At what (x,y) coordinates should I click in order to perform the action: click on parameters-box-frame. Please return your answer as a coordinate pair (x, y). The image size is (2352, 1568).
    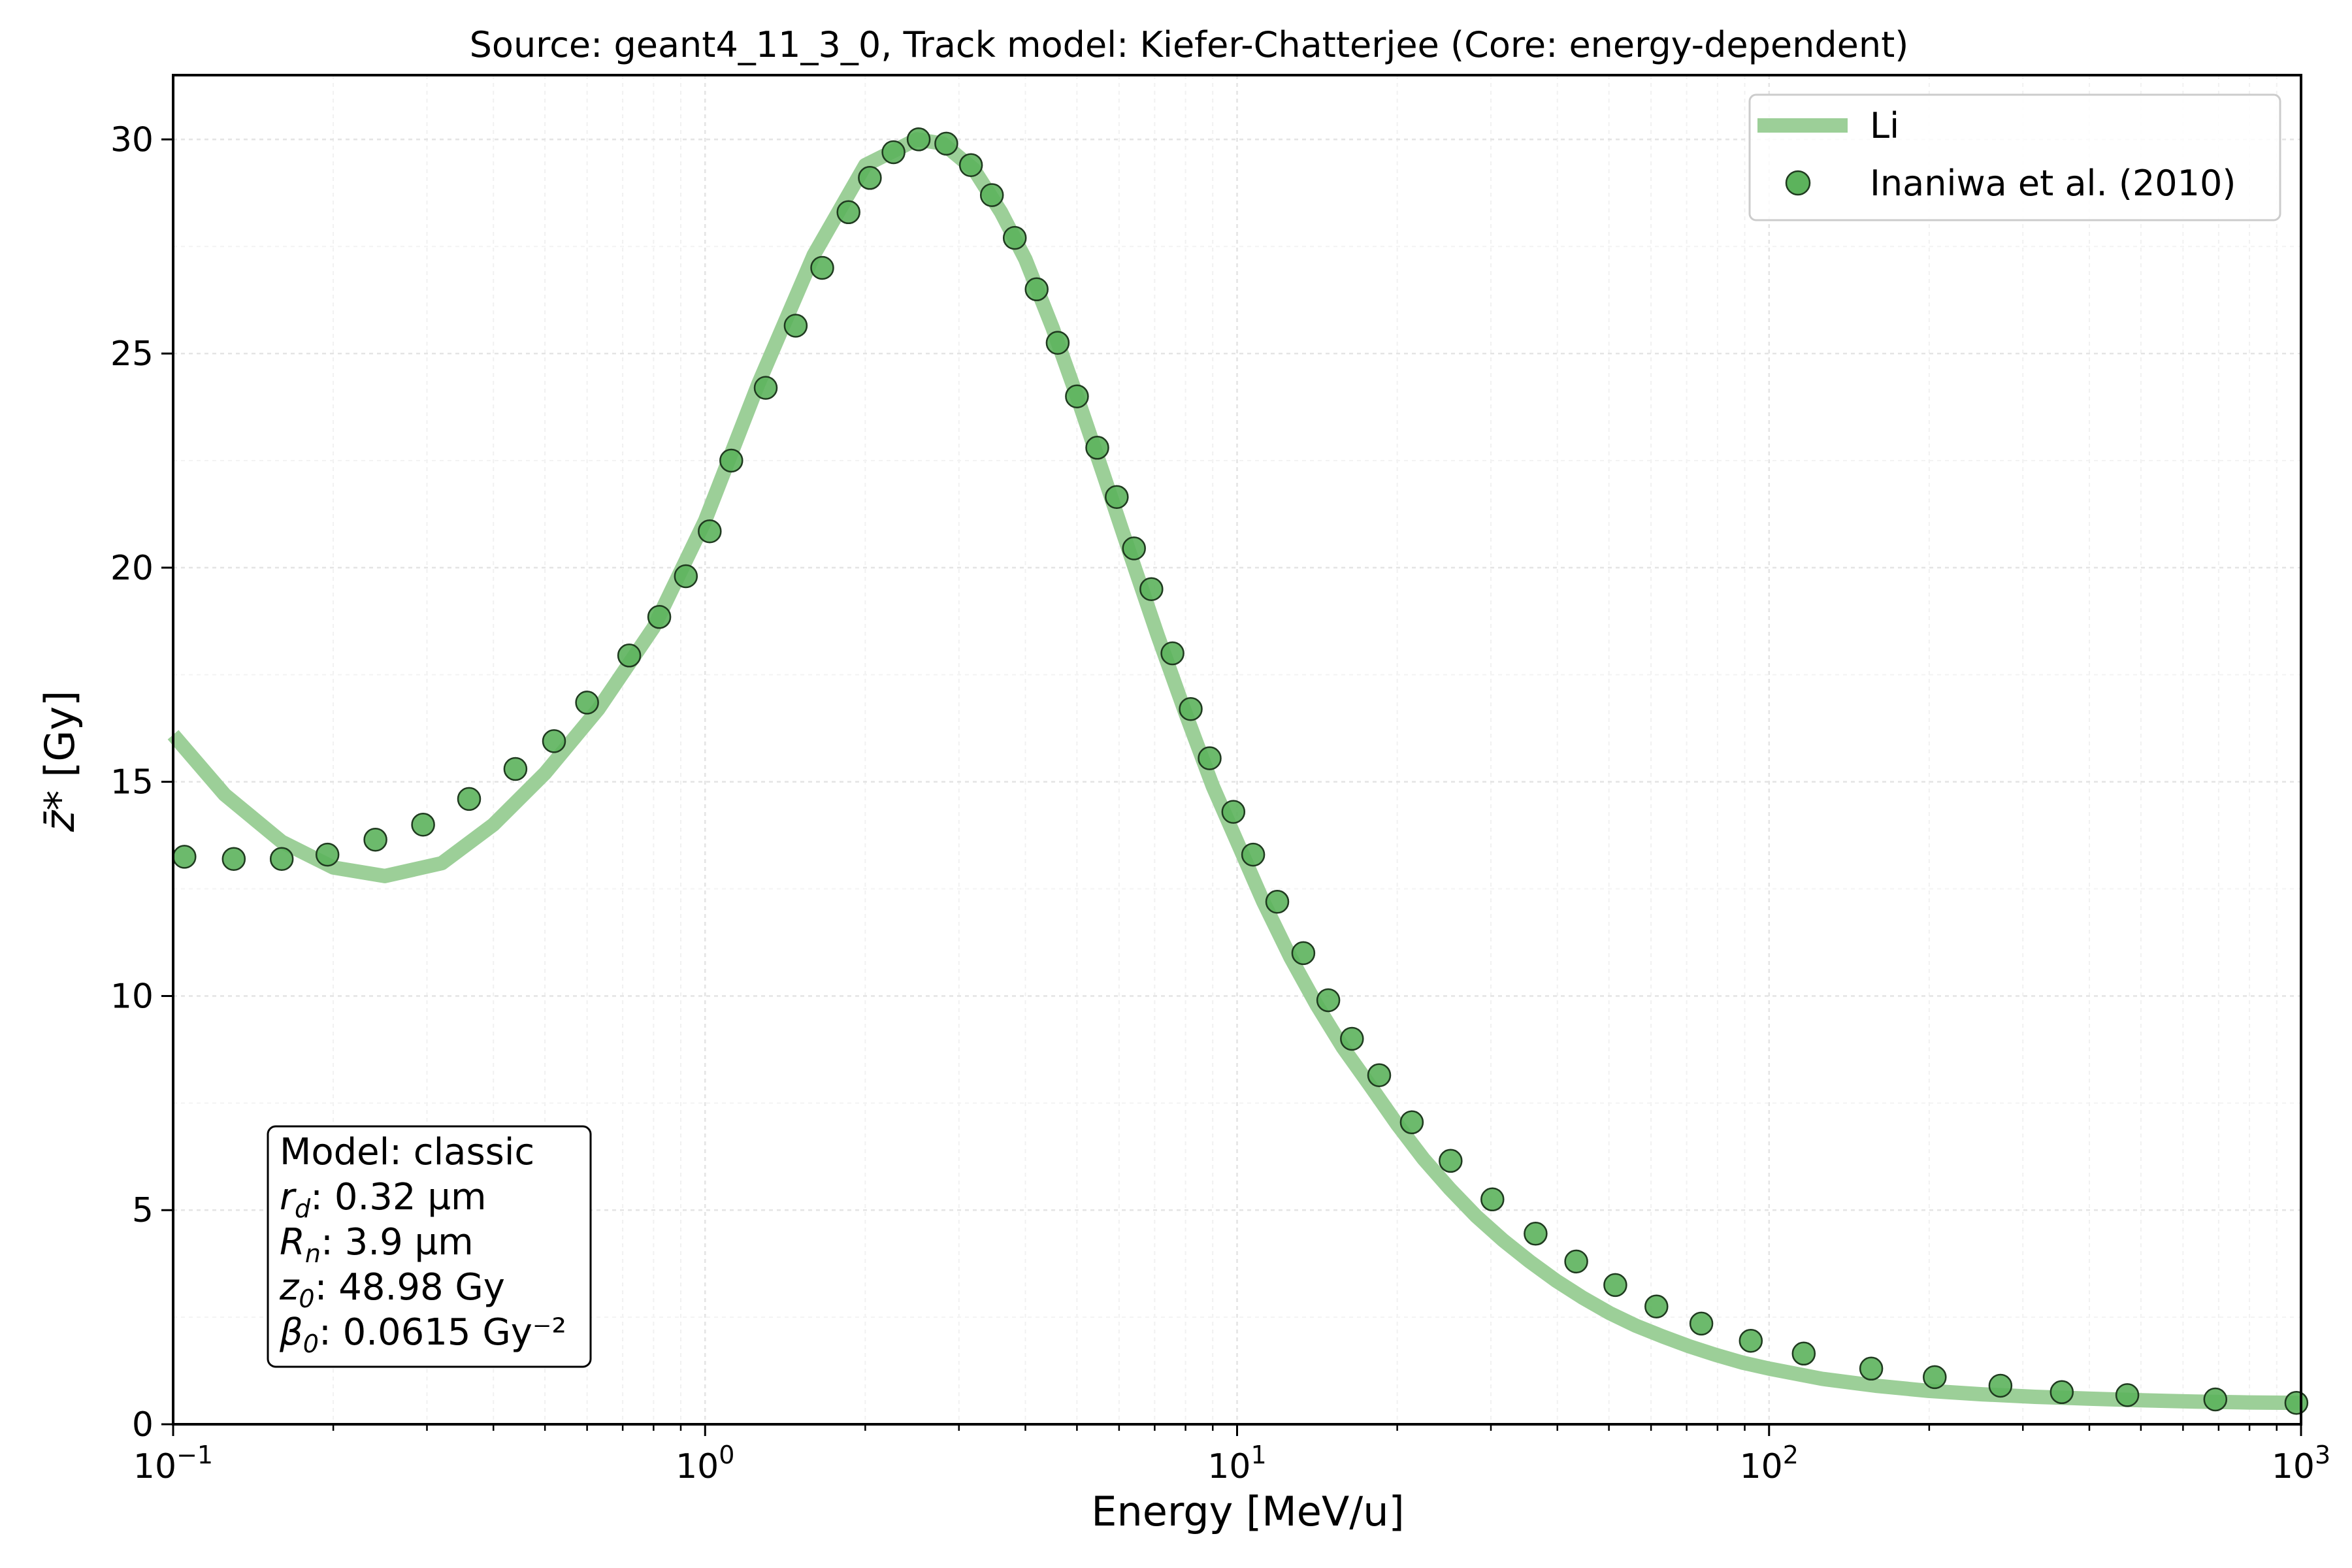
    Looking at the image, I should click on (429, 1246).